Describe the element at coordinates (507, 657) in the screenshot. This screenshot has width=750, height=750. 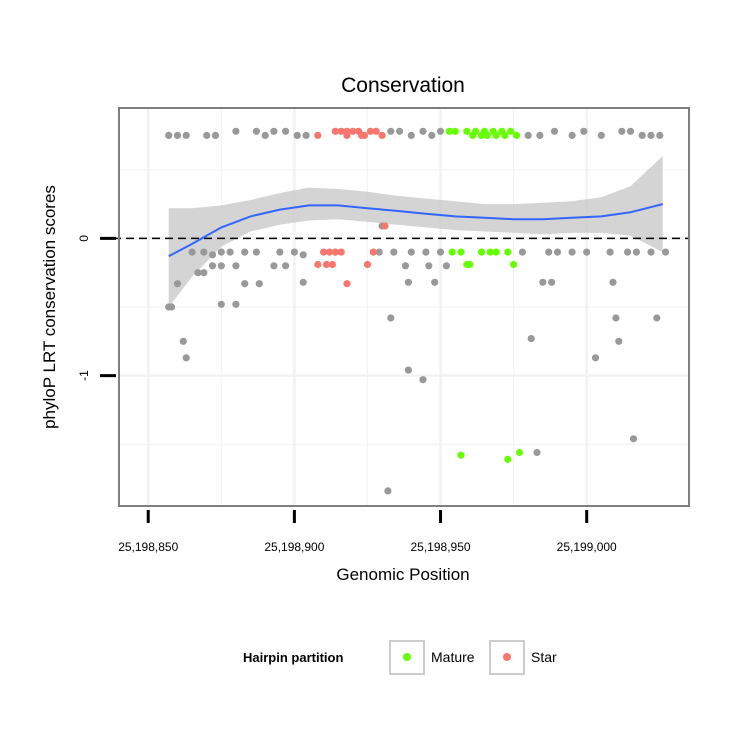
I see `legend-swatch-star` at that location.